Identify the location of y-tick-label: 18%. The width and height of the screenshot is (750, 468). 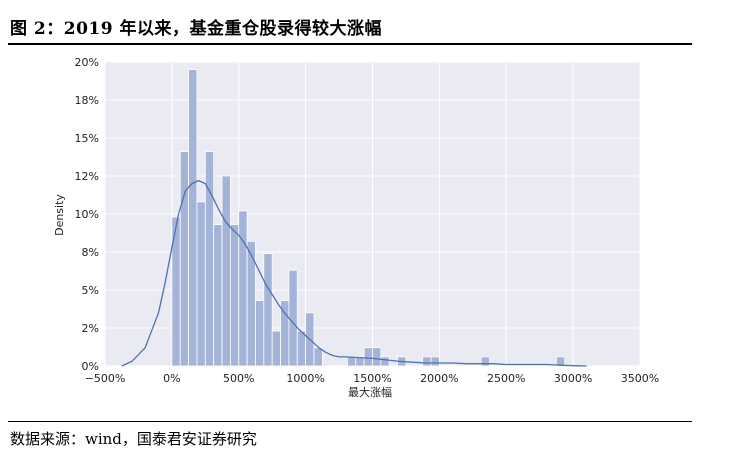
(87, 100).